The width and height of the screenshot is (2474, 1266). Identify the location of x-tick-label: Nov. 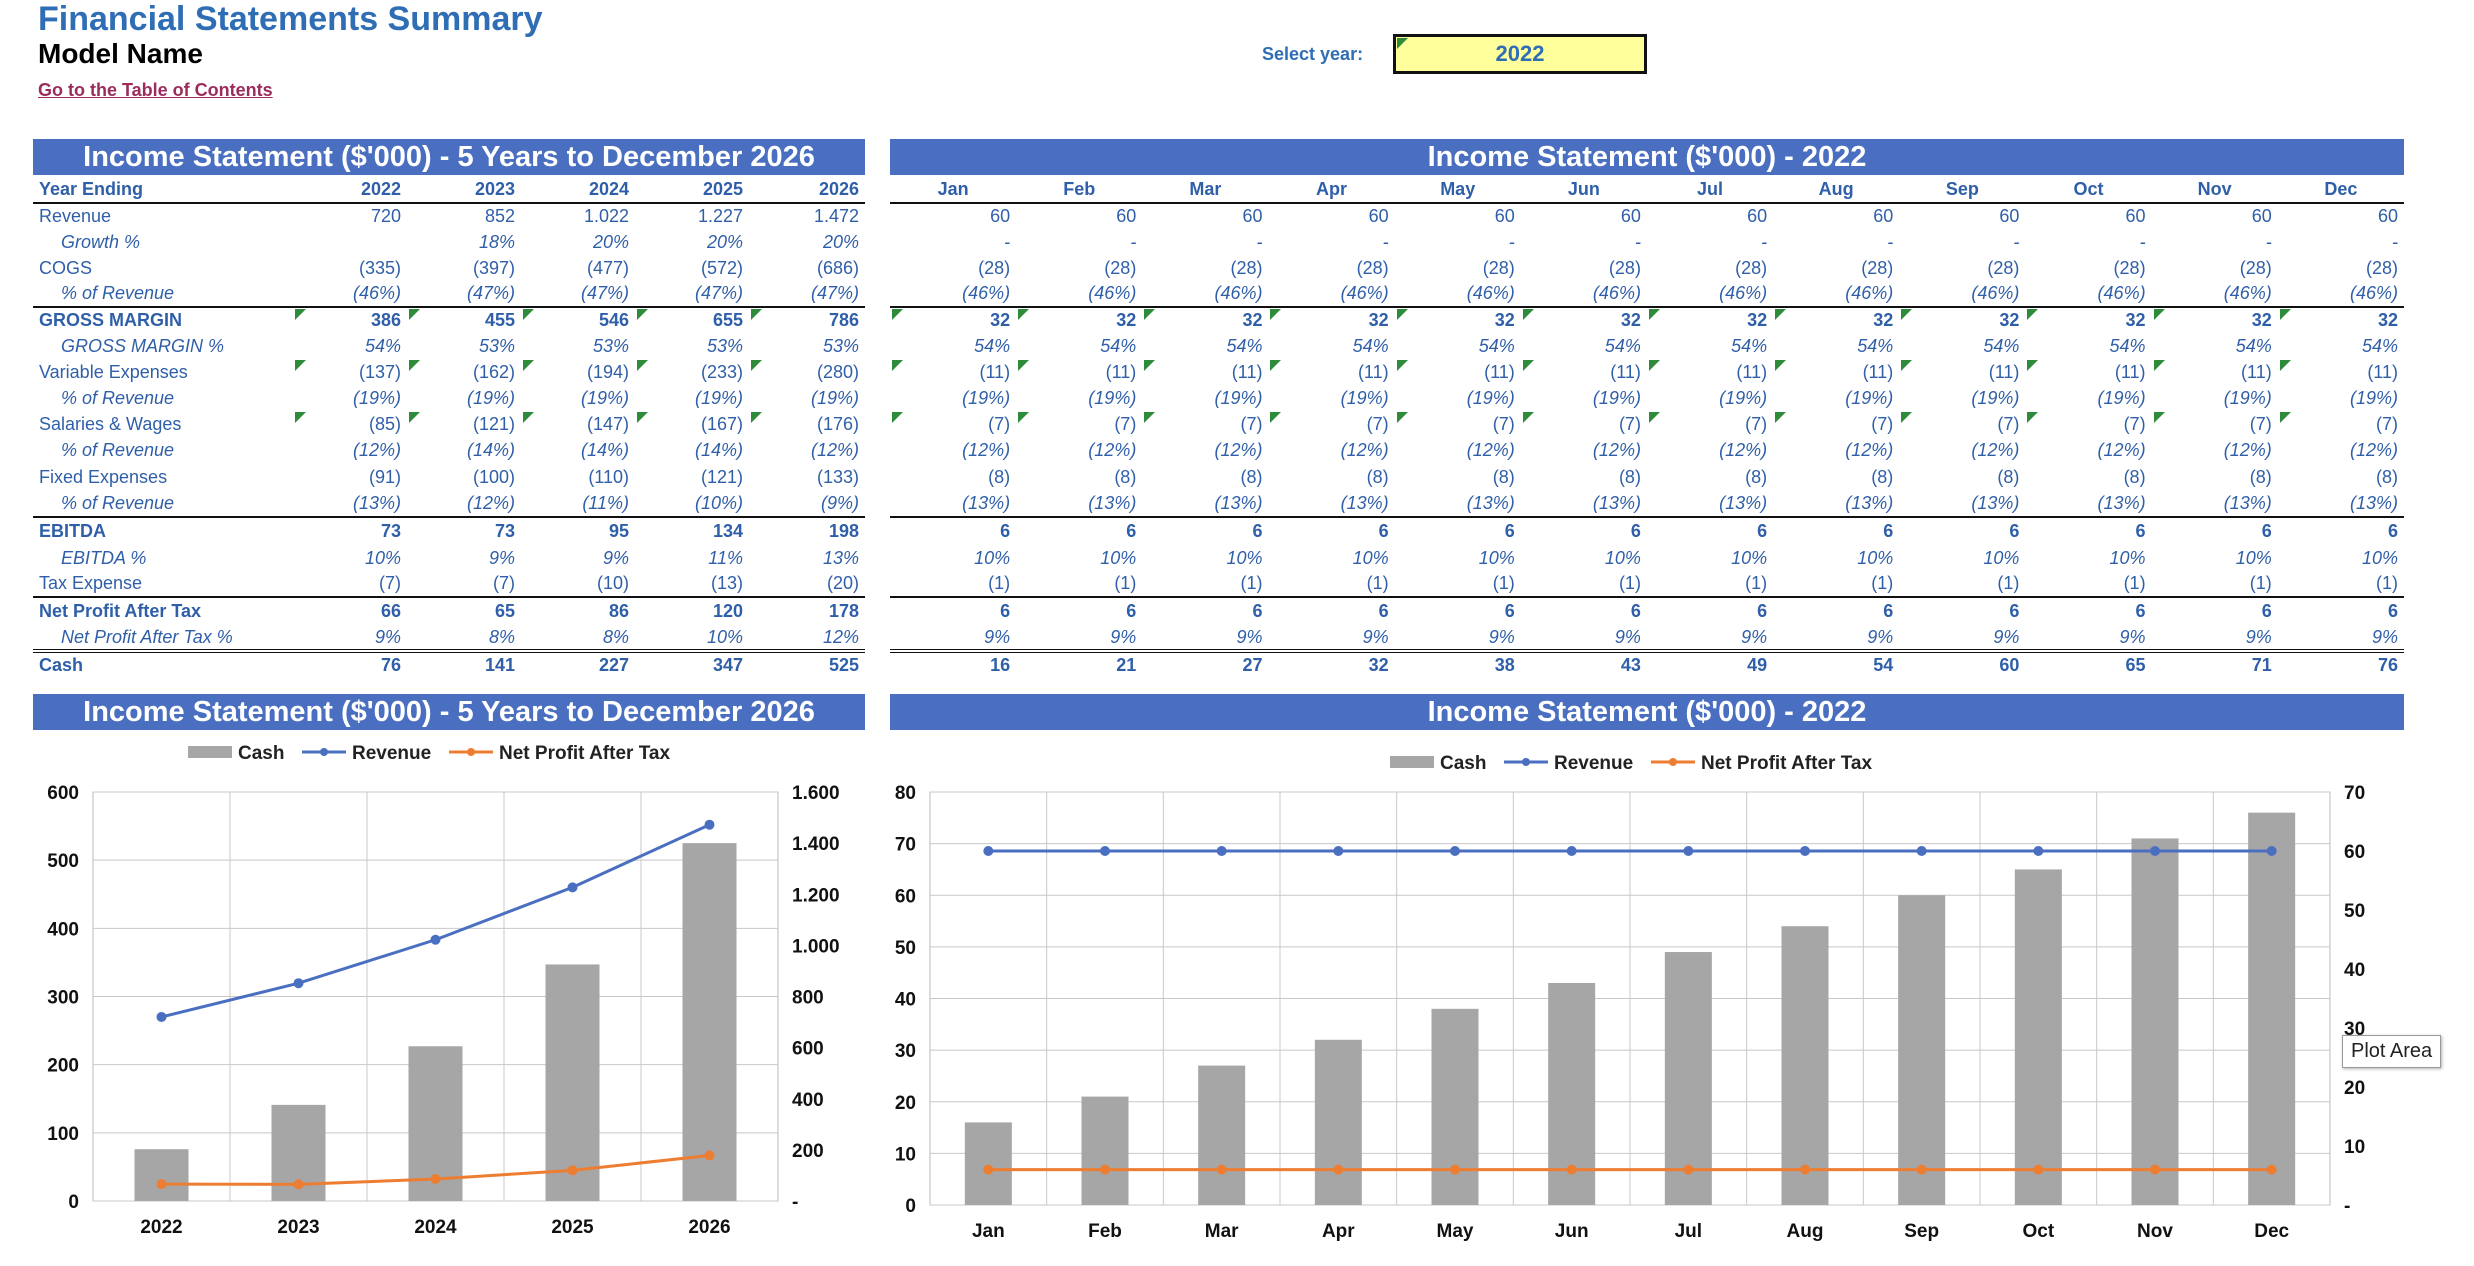
(2155, 1231).